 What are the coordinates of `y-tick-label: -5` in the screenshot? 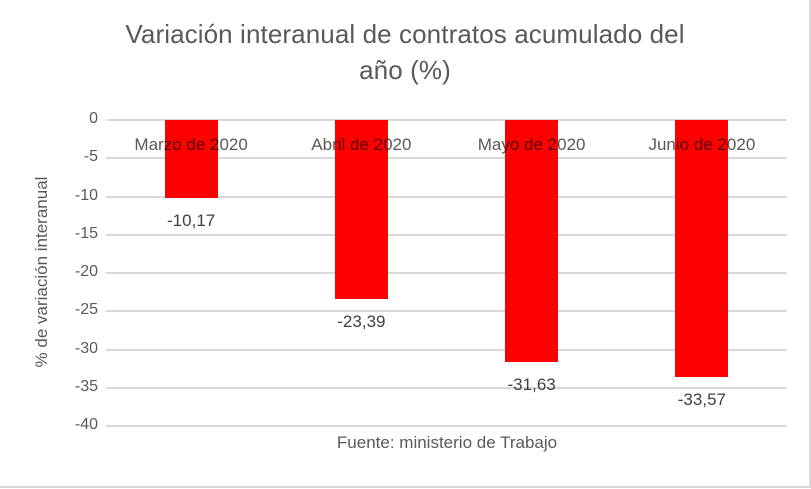 It's located at (90, 157).